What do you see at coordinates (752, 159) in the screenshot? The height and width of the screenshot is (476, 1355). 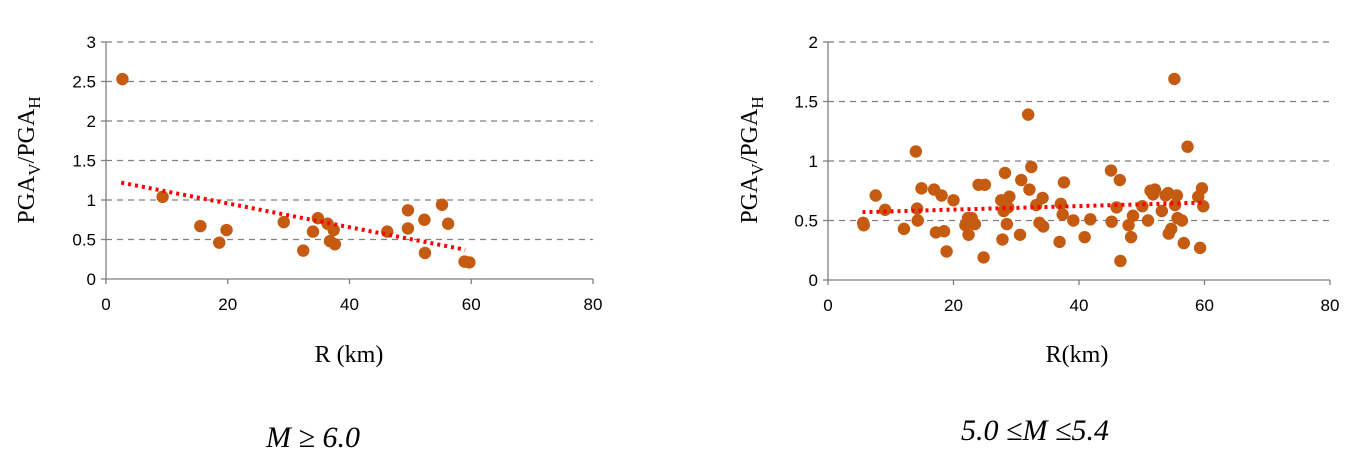 I see `right-y-axis-title: PGAV/PGAH` at bounding box center [752, 159].